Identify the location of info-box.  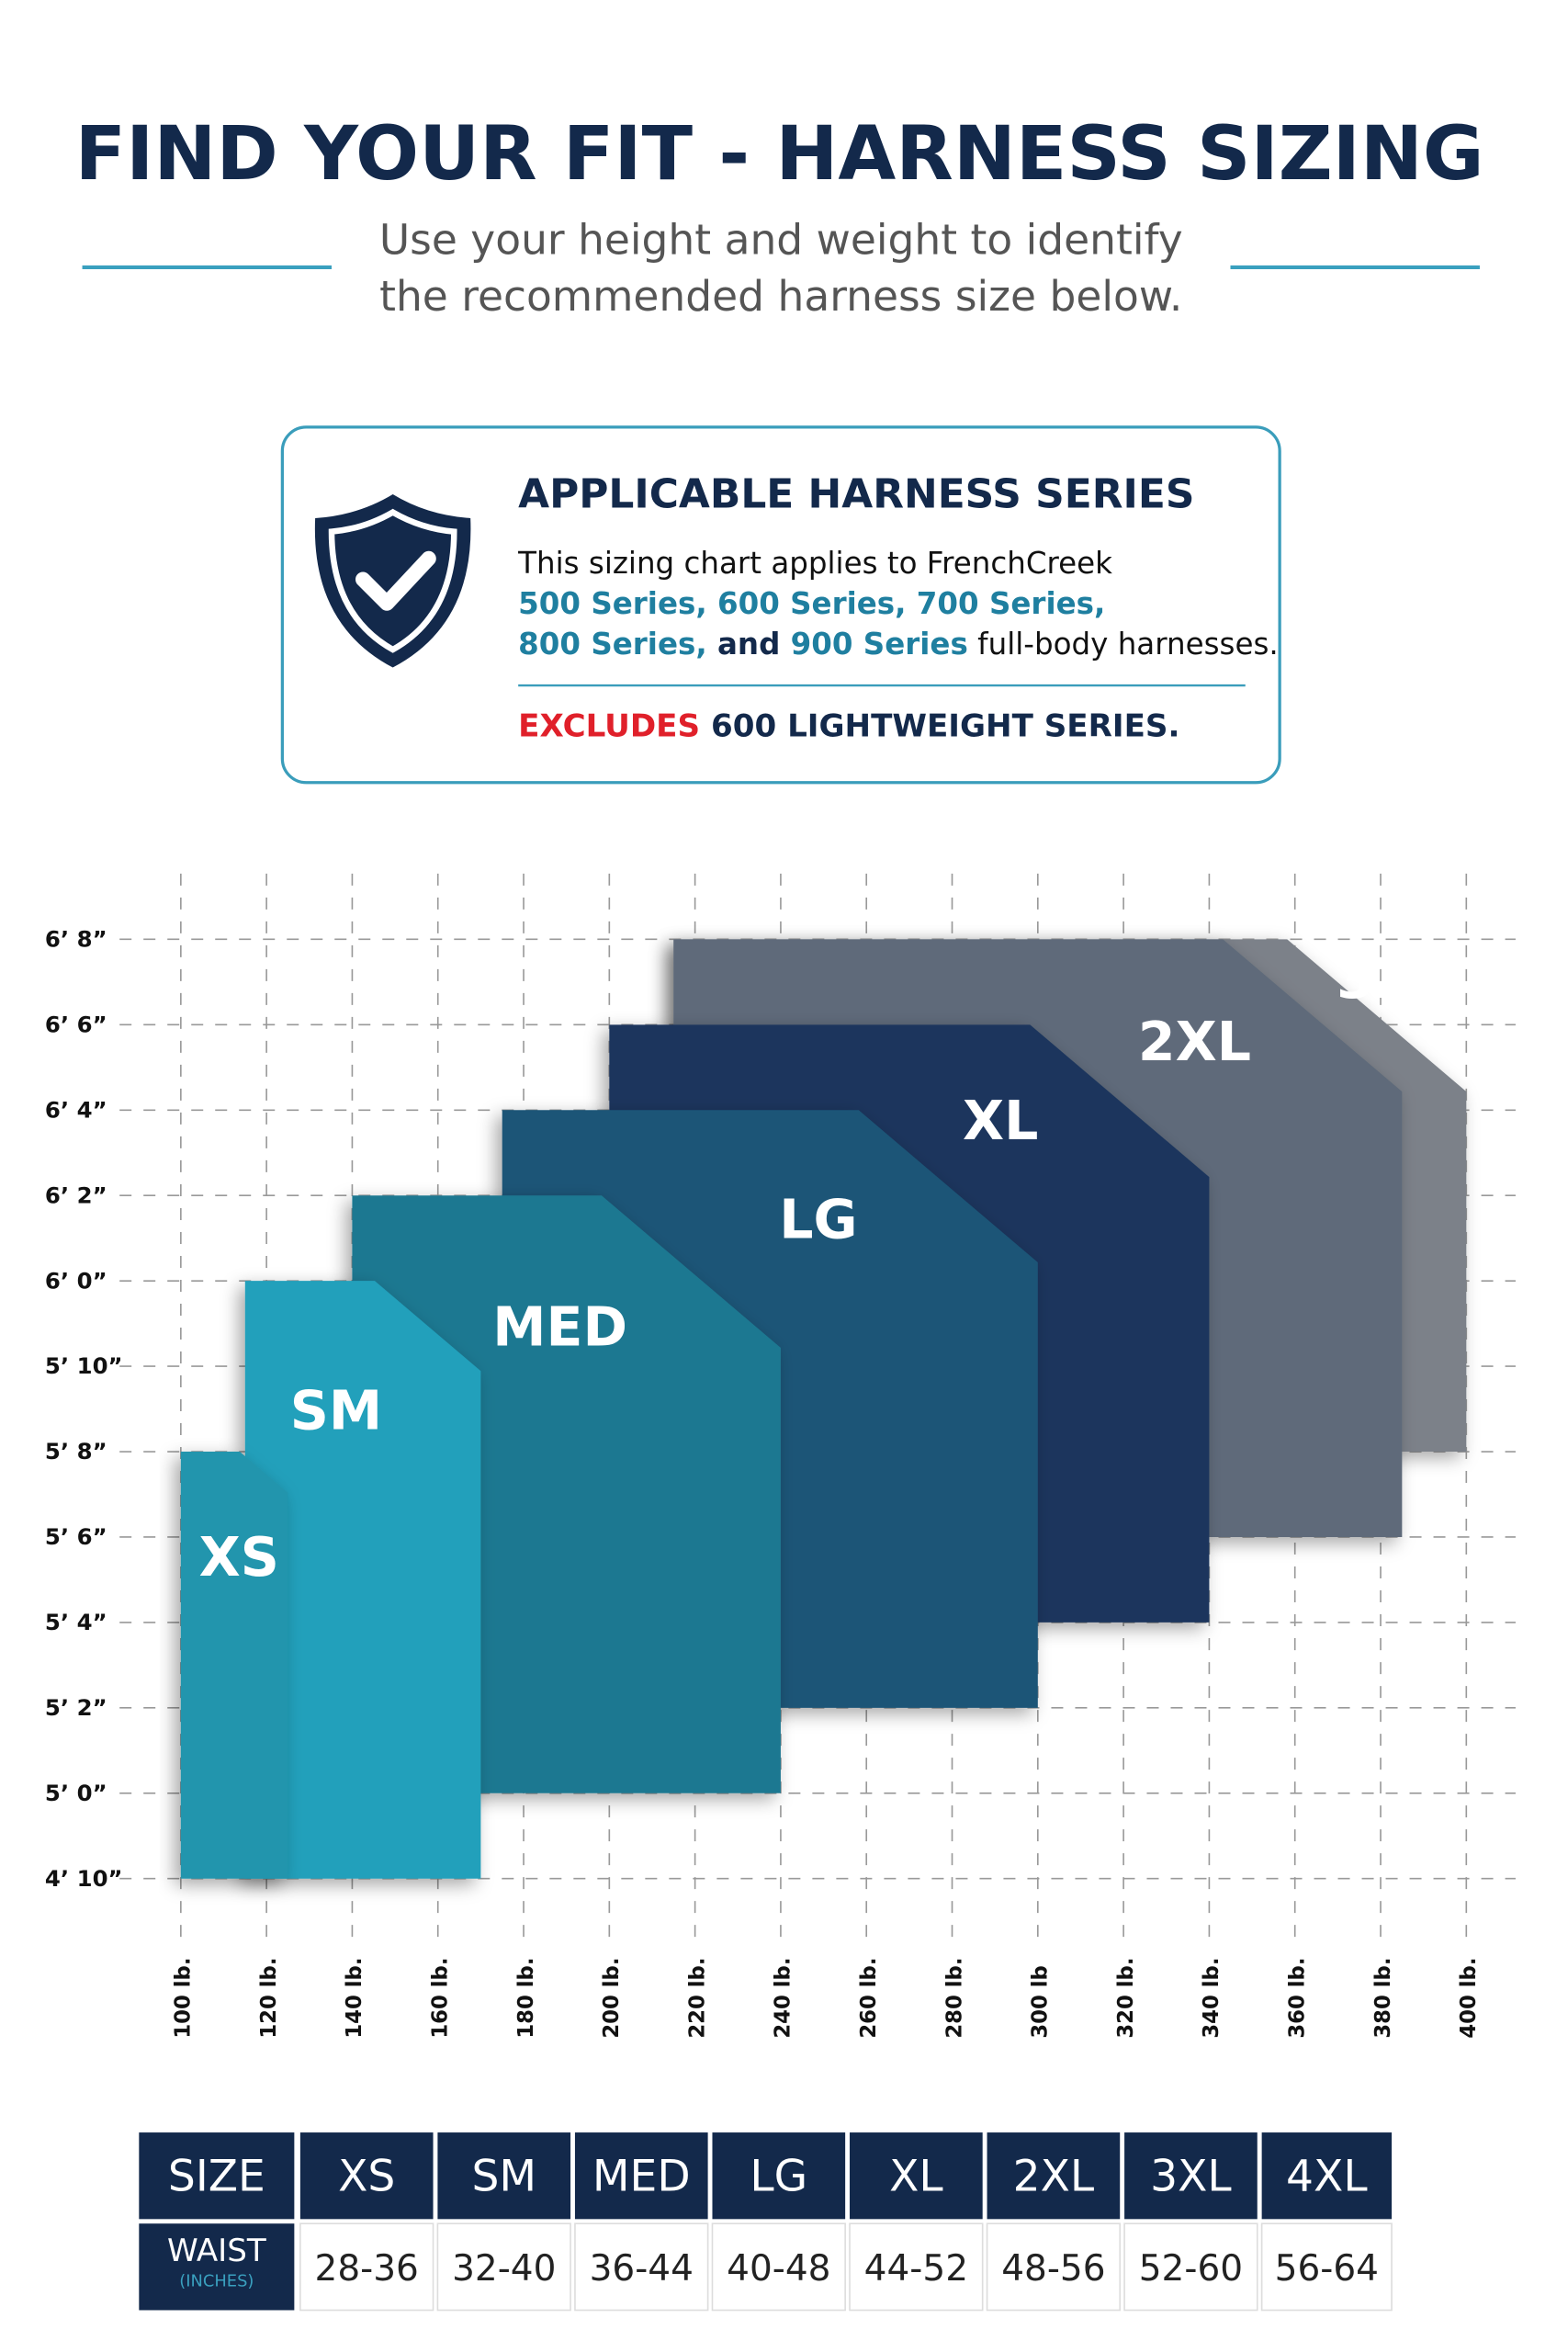
(781, 605).